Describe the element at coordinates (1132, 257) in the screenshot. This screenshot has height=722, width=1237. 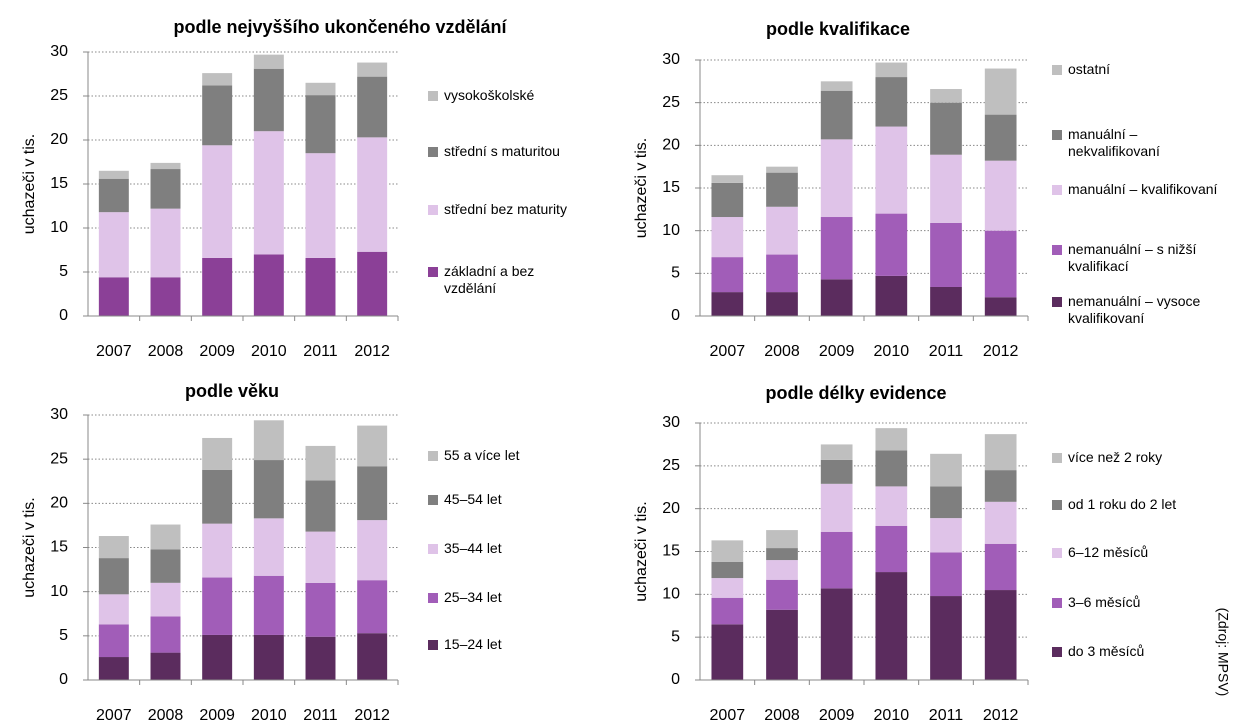
I see `legend-item: nemanuální – s nižší kvalifikací` at that location.